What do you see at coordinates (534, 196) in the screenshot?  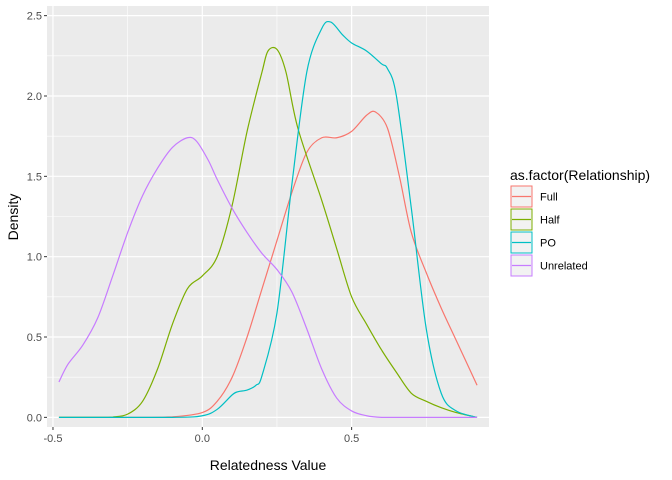 I see `legend-item-full: Full` at bounding box center [534, 196].